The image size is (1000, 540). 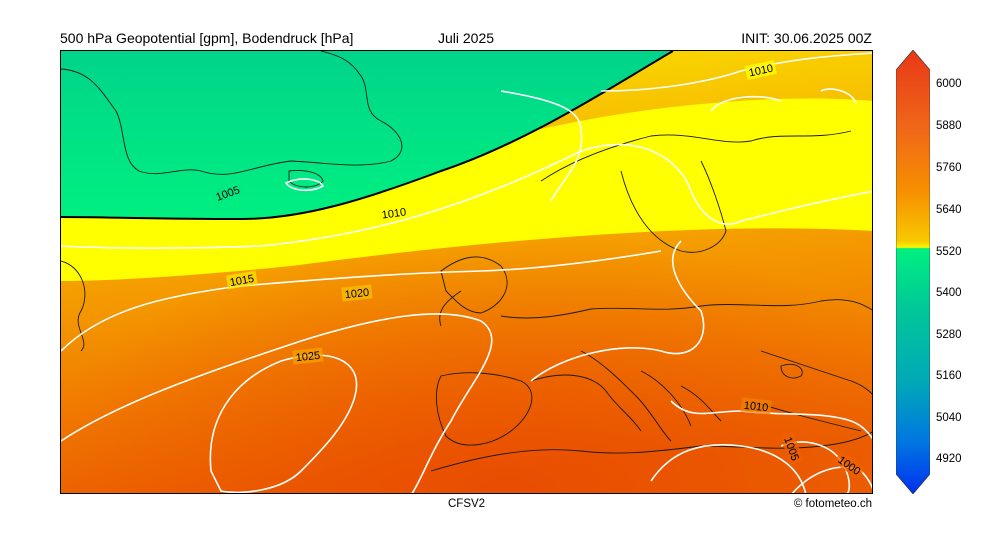 I want to click on colorbar-tick: 5760, so click(x=949, y=168).